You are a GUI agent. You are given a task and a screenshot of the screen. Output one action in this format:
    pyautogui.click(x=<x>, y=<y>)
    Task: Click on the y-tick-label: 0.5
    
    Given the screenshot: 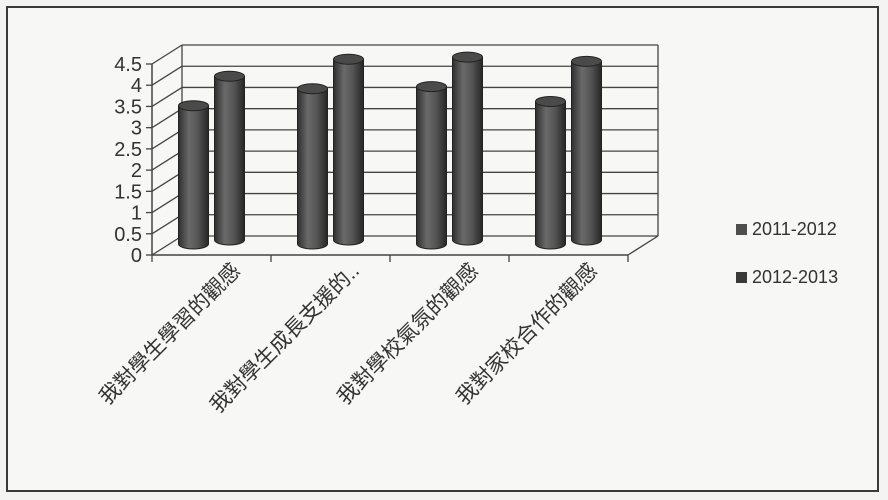 What is the action you would take?
    pyautogui.click(x=128, y=235)
    